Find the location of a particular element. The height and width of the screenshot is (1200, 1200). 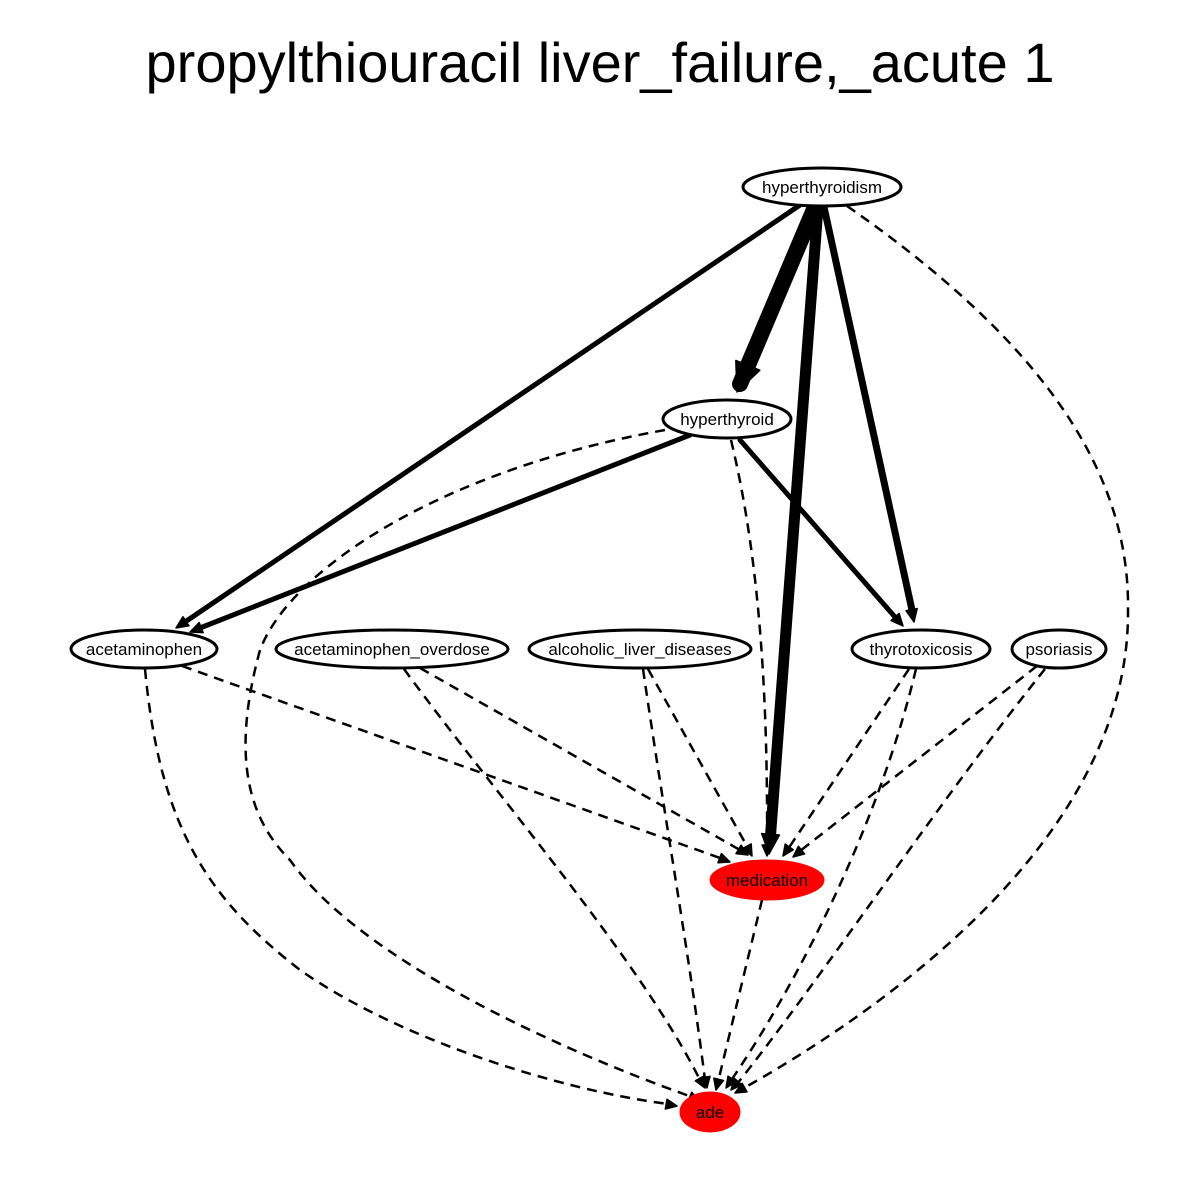

node-label: acetaminophen is located at coordinates (144, 649).